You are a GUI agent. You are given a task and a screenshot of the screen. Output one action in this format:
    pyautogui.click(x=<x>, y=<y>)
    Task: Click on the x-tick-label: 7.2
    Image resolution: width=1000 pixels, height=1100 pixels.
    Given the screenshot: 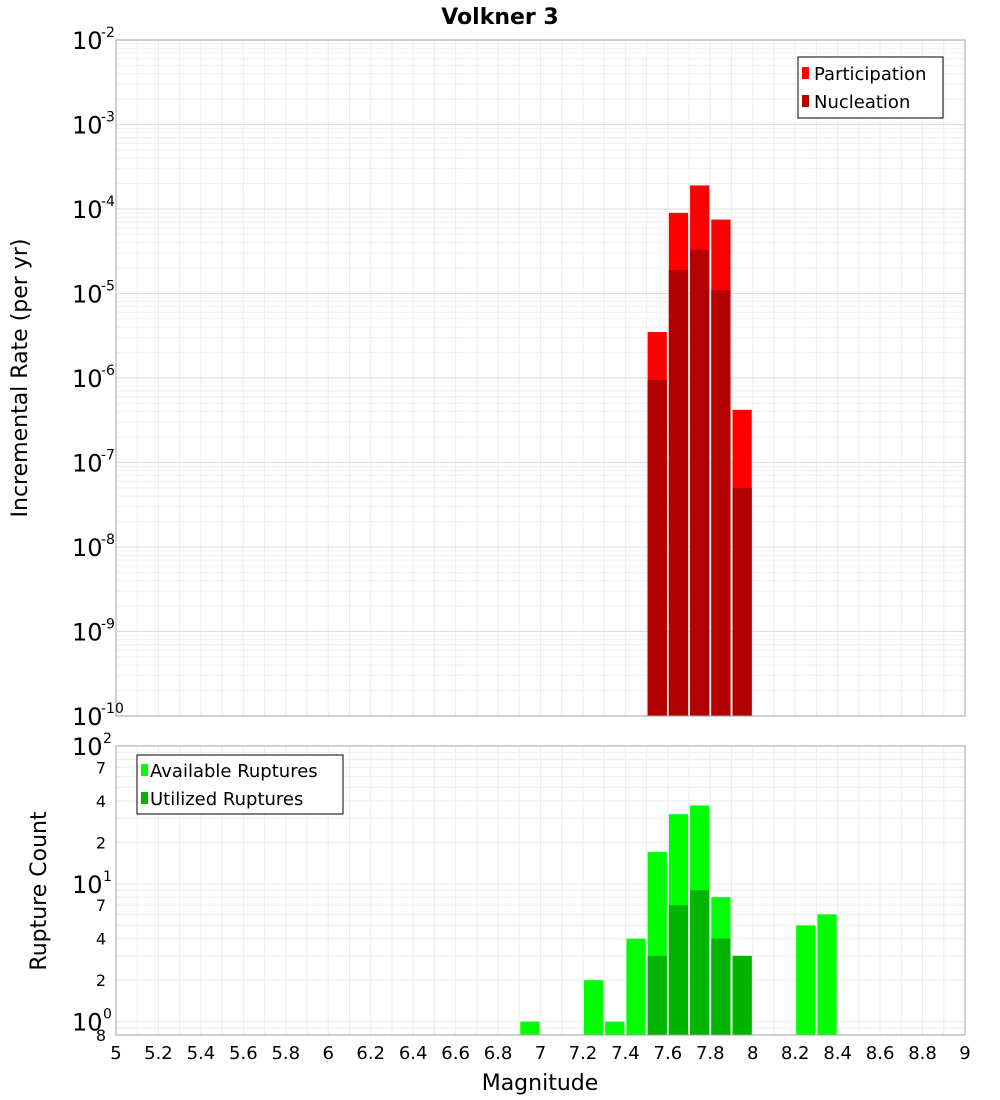 What is the action you would take?
    pyautogui.click(x=583, y=1053)
    